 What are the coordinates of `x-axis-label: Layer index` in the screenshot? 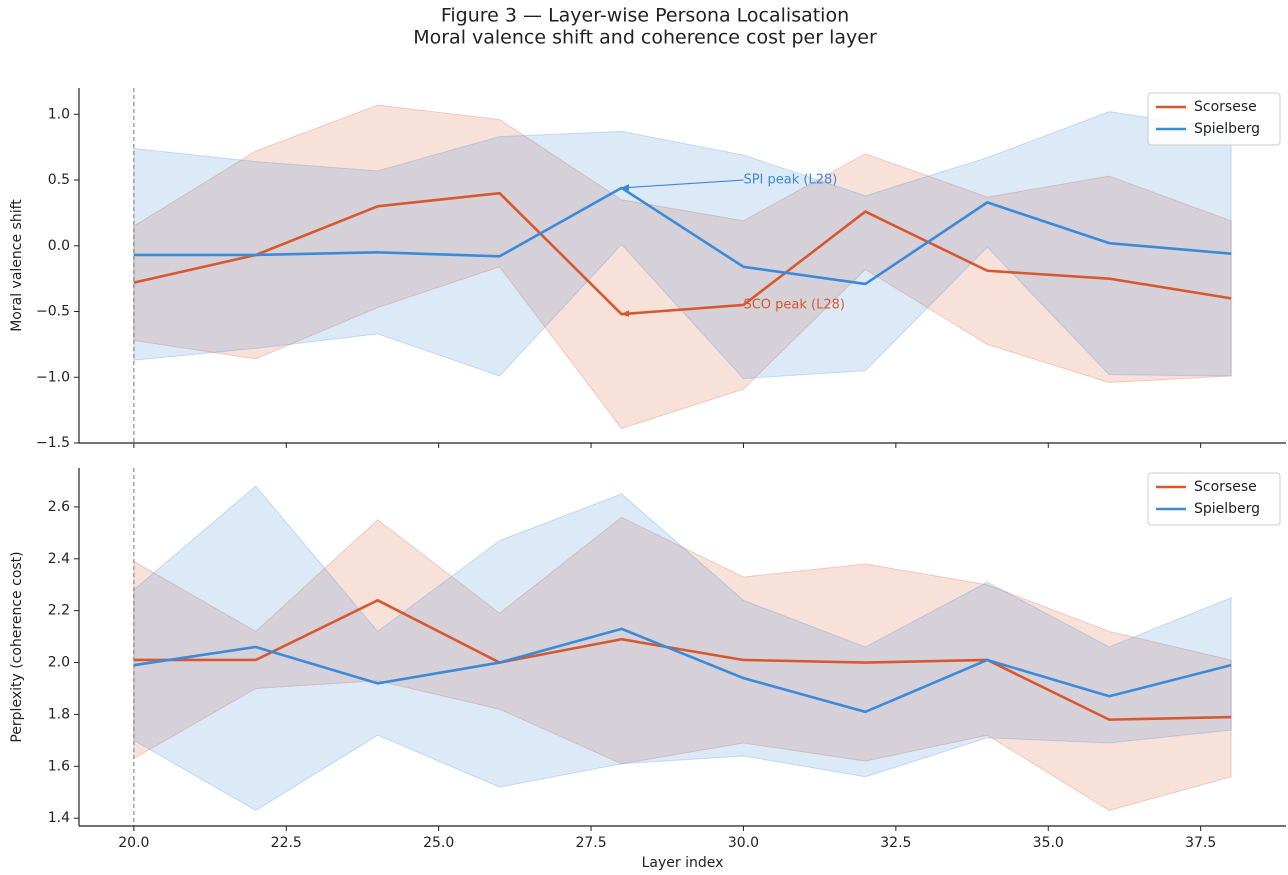 It's located at (683, 863).